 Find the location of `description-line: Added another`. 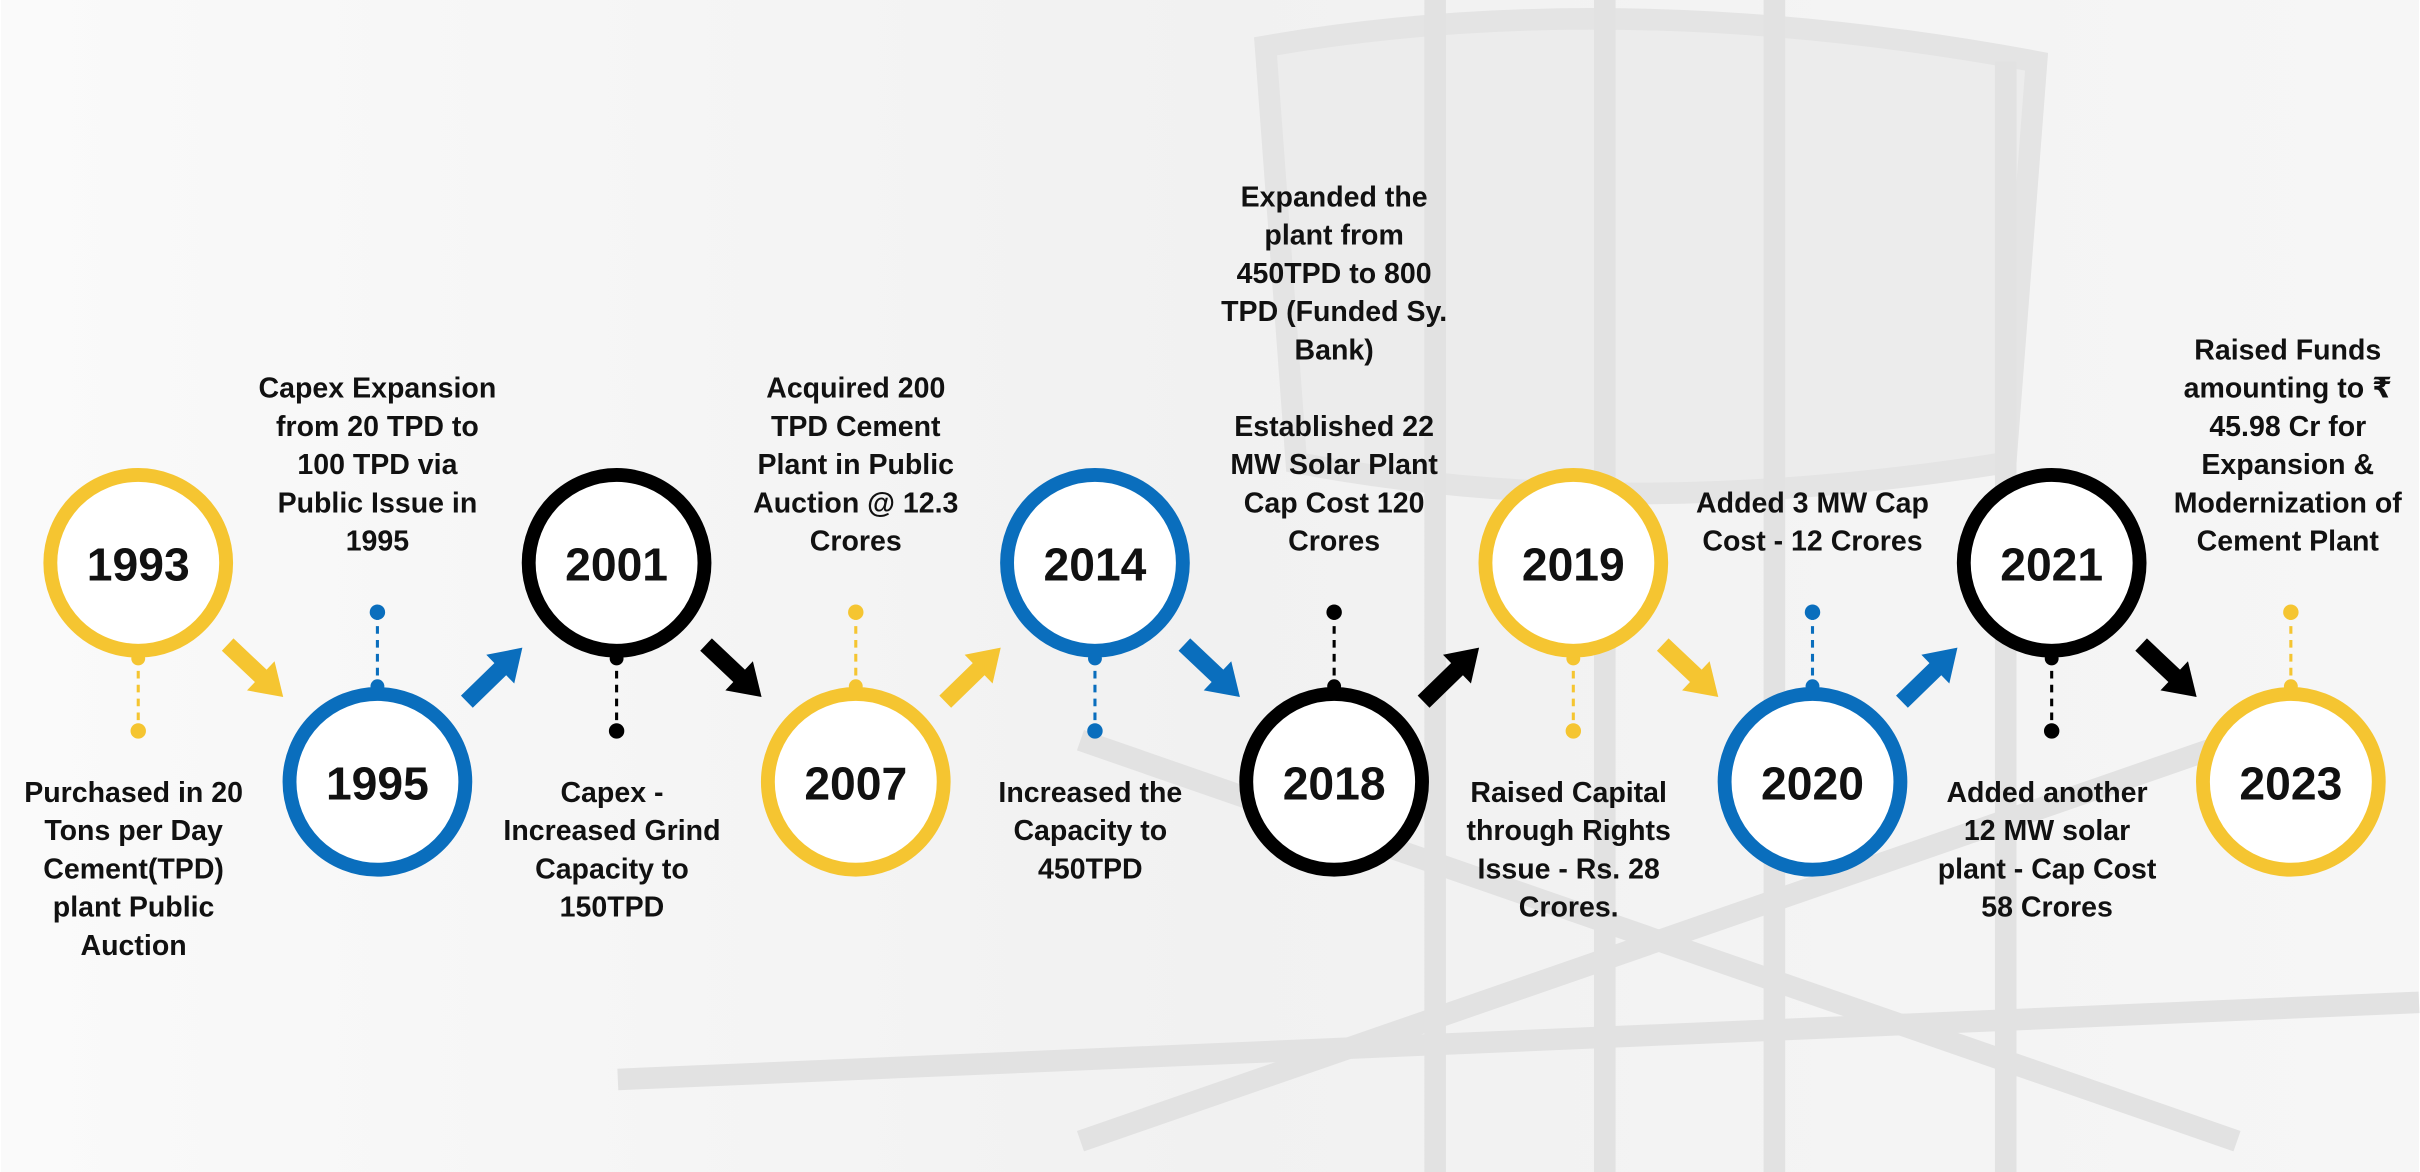

description-line: Added another is located at coordinates (2046, 793).